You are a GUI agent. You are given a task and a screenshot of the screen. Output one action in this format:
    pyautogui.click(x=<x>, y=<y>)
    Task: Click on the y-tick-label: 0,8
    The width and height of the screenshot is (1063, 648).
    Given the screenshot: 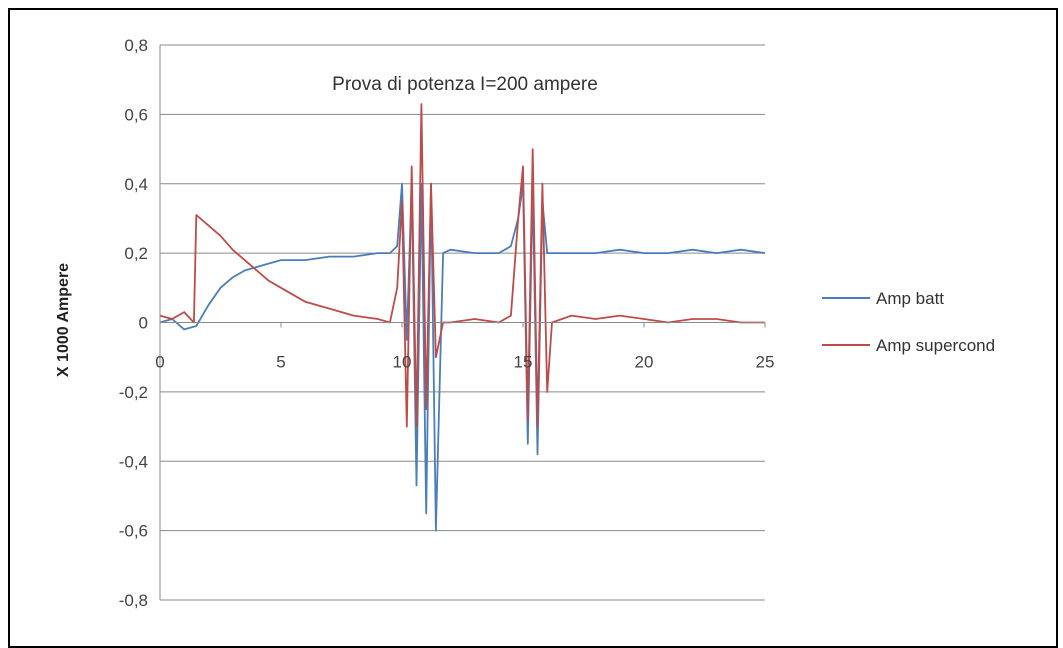 What is the action you would take?
    pyautogui.click(x=136, y=45)
    